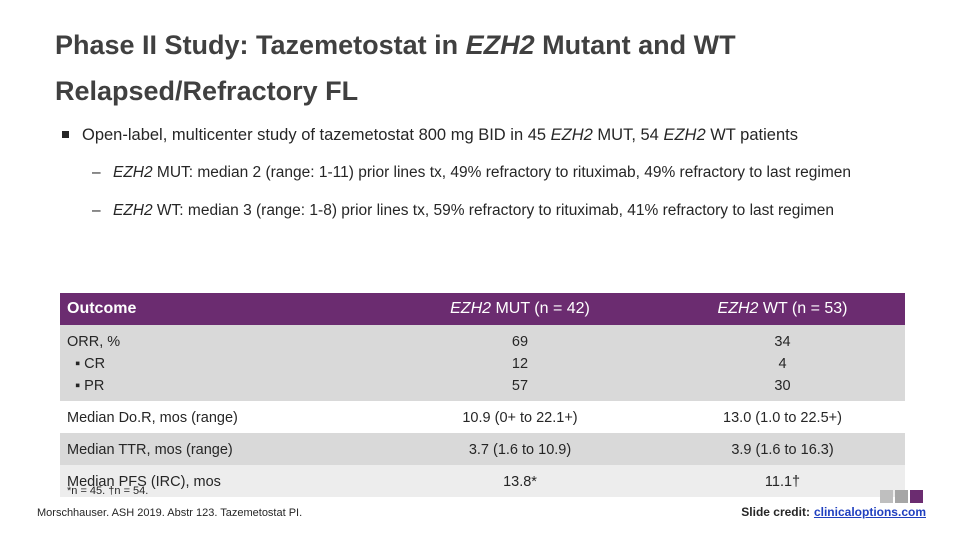 The image size is (960, 540). What do you see at coordinates (102, 308) in the screenshot?
I see `text-run: Outcome` at bounding box center [102, 308].